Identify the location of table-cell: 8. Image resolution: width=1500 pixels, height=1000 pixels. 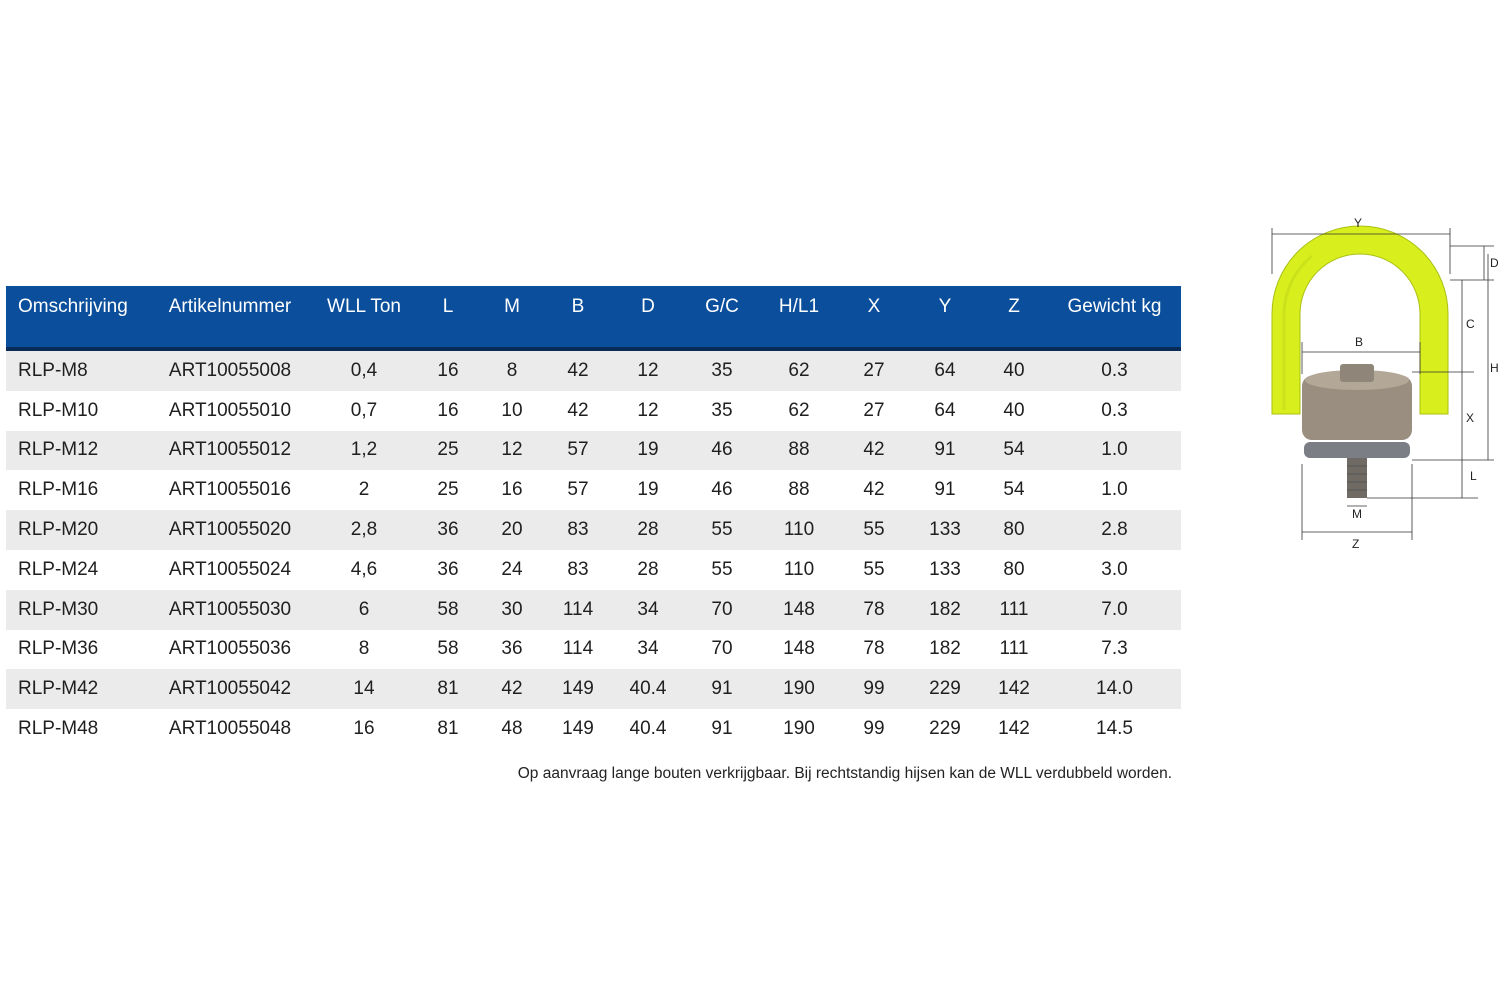
(512, 370).